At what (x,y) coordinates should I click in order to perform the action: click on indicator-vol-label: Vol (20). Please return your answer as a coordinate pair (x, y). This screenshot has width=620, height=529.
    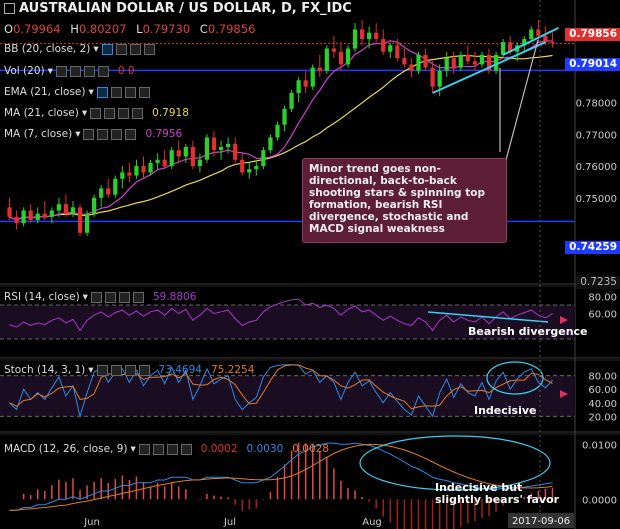
    Looking at the image, I should click on (24, 71).